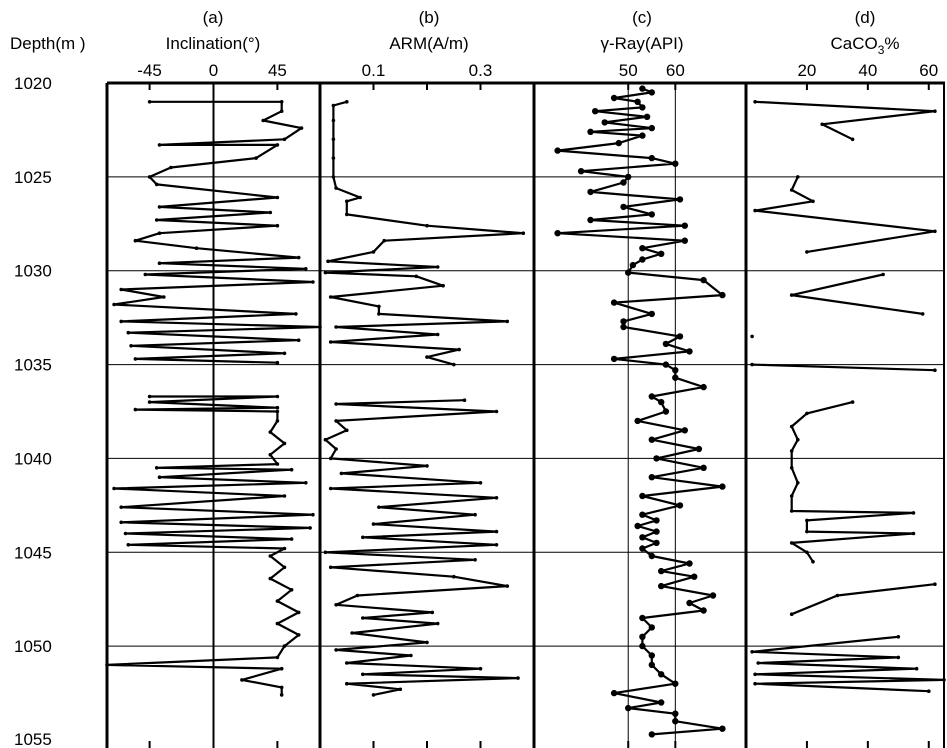  Describe the element at coordinates (806, 70) in the screenshot. I see `panel-d-tick-label: 20` at that location.